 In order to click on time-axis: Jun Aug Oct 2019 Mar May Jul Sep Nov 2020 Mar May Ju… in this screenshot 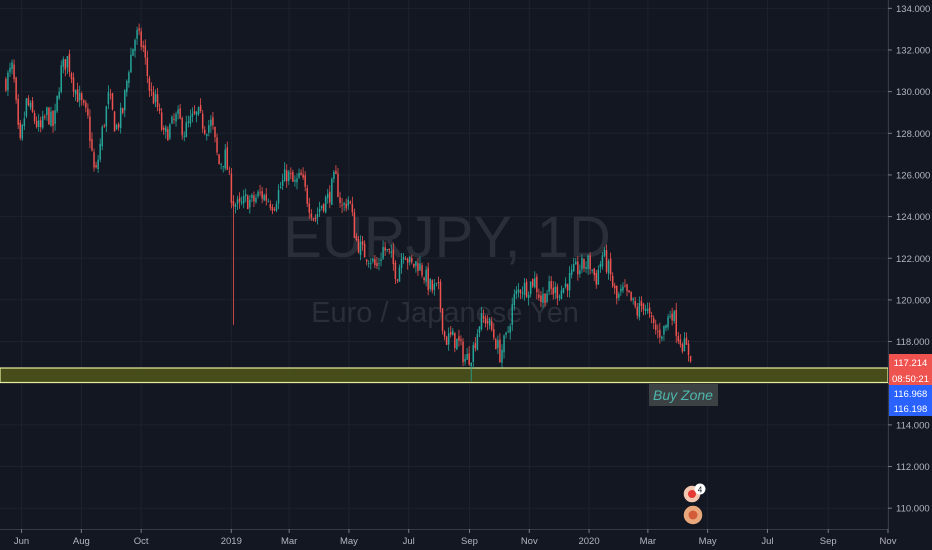, I will do `click(455, 538)`.